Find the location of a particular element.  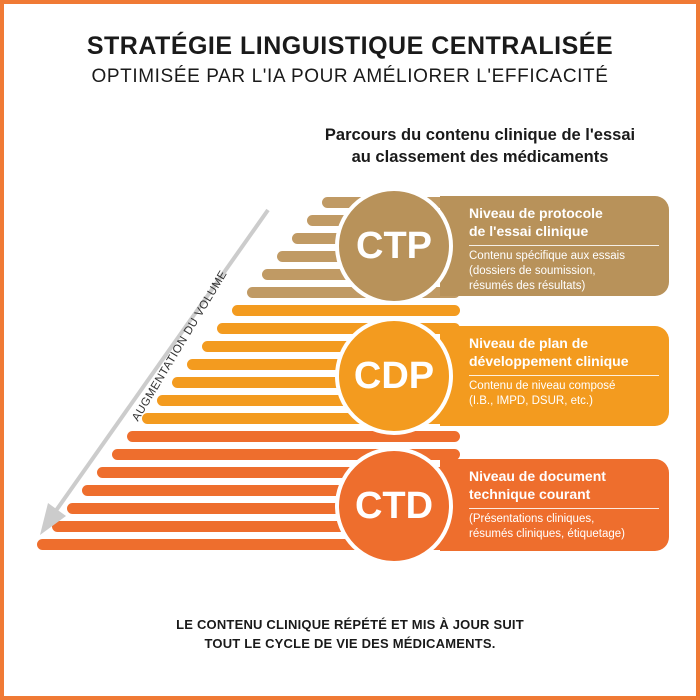

level-title-ctp: Niveau de protocole de l'essai clinique is located at coordinates (566, 220).